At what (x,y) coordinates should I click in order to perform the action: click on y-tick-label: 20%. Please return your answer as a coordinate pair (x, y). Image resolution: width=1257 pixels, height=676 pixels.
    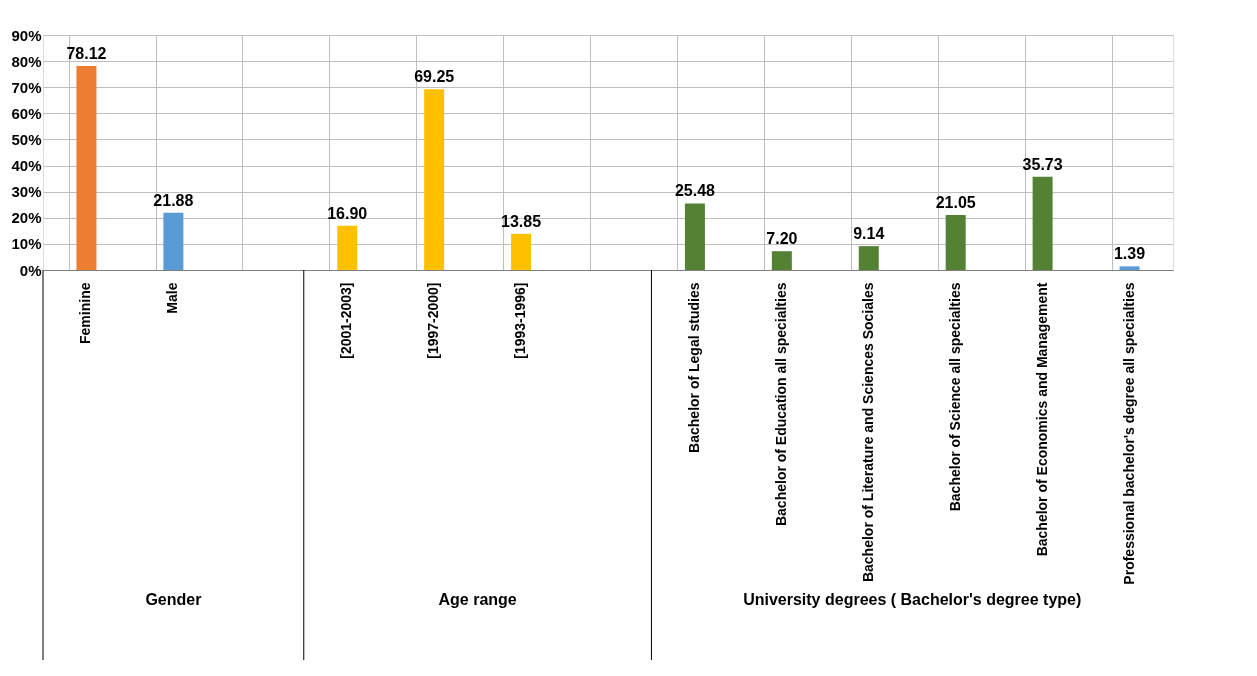
    Looking at the image, I should click on (26, 218).